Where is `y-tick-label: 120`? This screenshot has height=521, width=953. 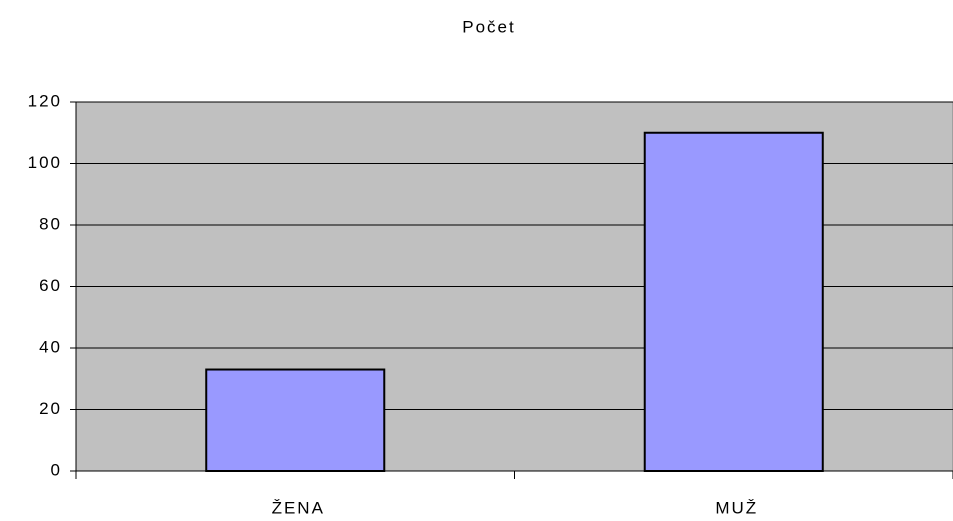
y-tick-label: 120 is located at coordinates (45, 100).